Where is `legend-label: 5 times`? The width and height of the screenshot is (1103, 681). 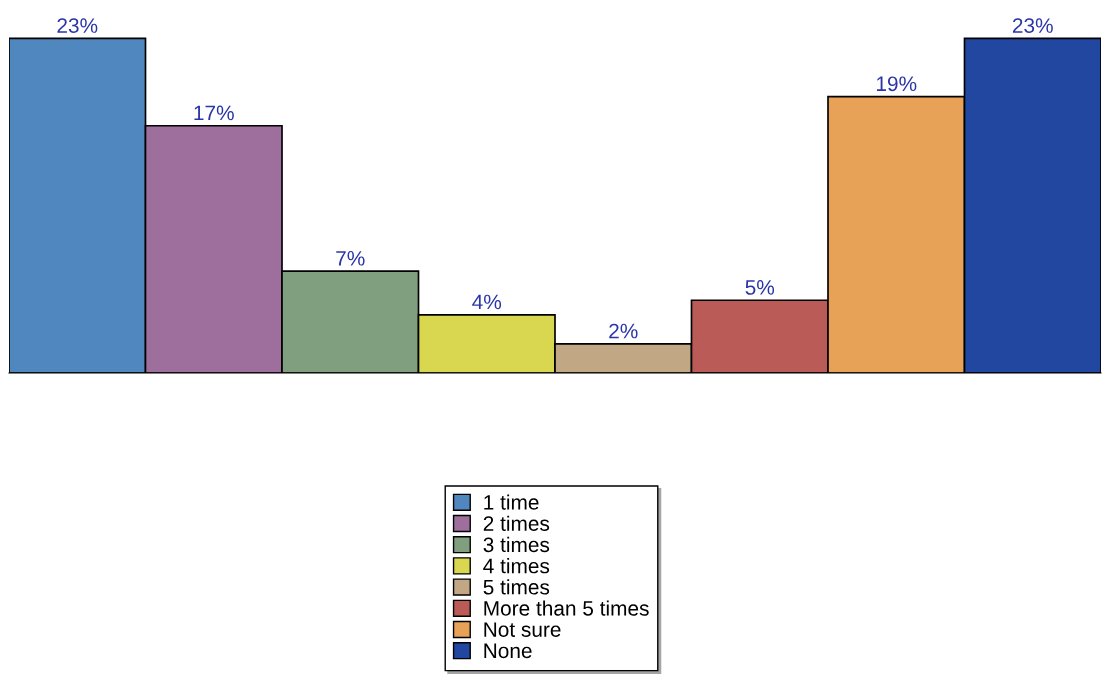 legend-label: 5 times is located at coordinates (516, 587).